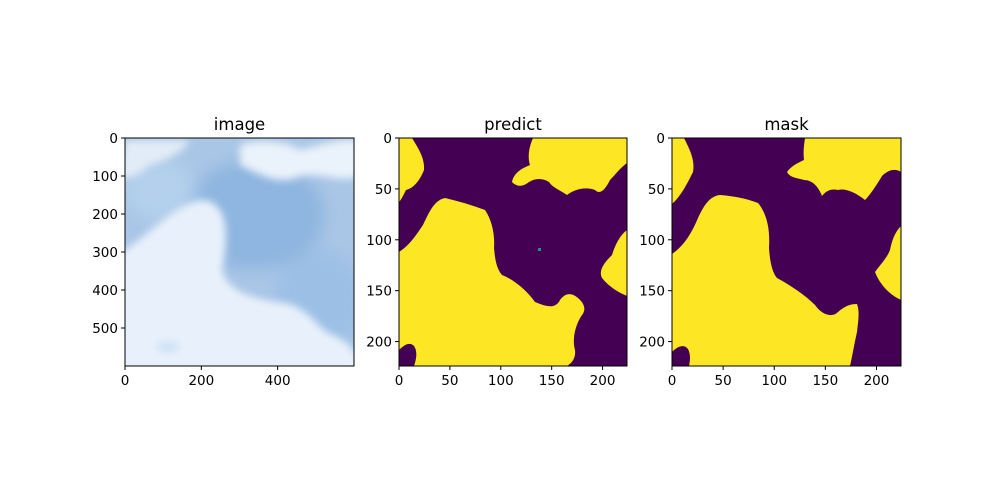  Describe the element at coordinates (105, 329) in the screenshot. I see `y-tick-label: 500` at that location.